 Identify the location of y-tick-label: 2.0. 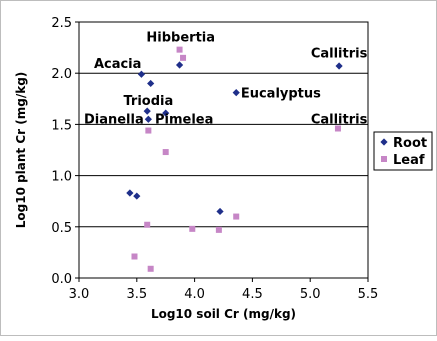
(61, 74).